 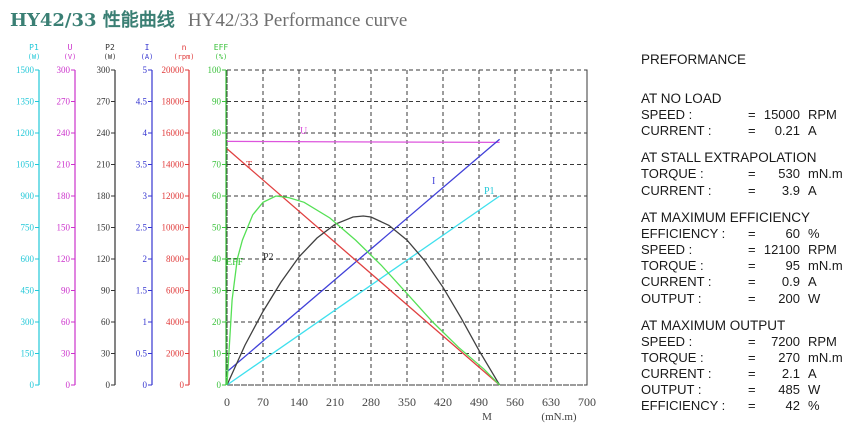 I want to click on axis-tick-label-P2: 300, so click(x=104, y=70).